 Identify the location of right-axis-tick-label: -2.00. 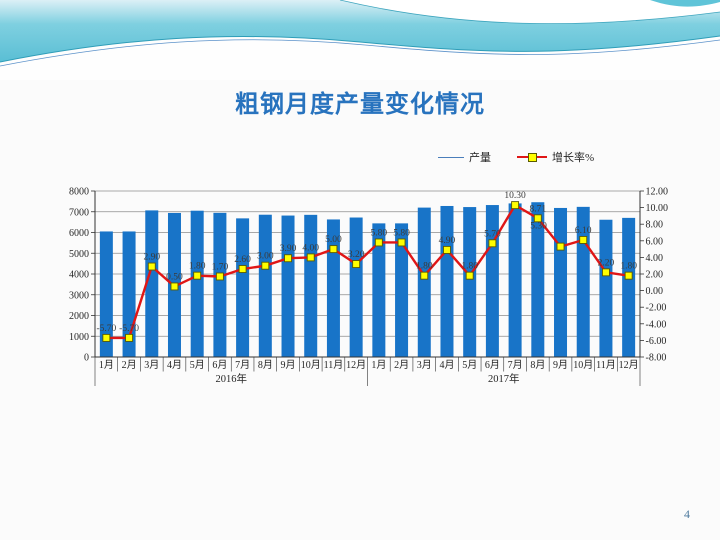
(656, 308).